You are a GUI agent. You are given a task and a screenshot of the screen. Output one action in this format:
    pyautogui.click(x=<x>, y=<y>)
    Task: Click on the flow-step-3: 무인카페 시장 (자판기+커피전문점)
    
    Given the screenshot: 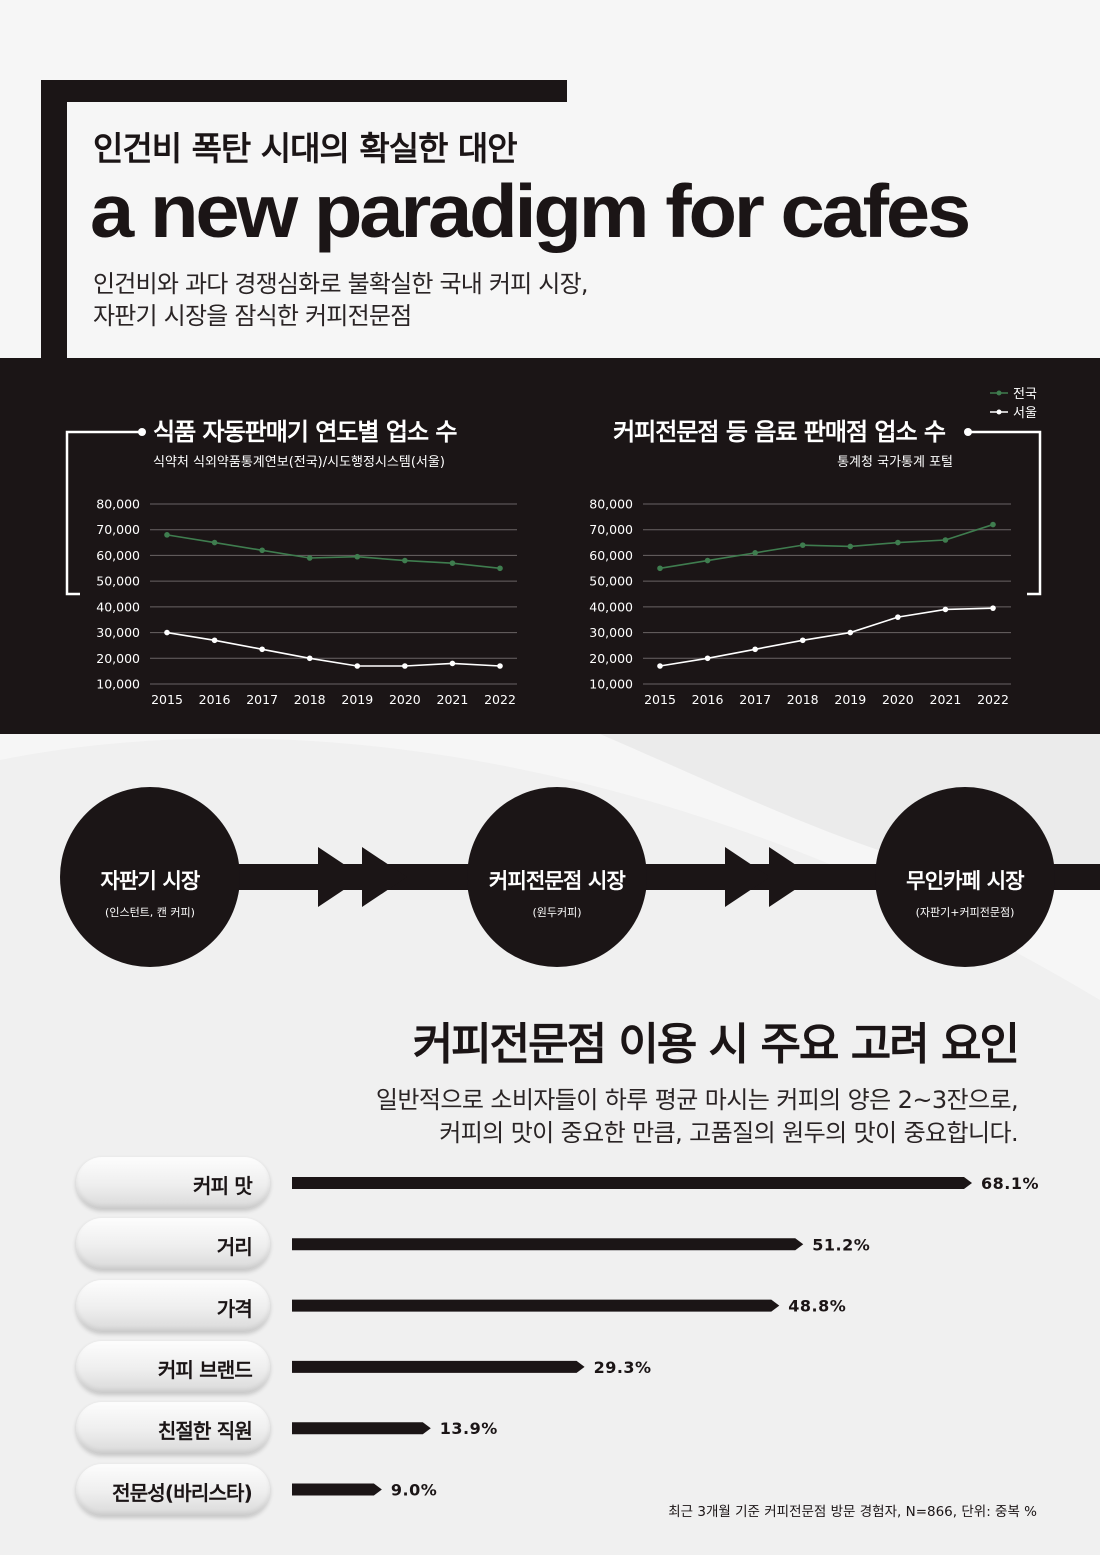 What is the action you would take?
    pyautogui.click(x=965, y=892)
    